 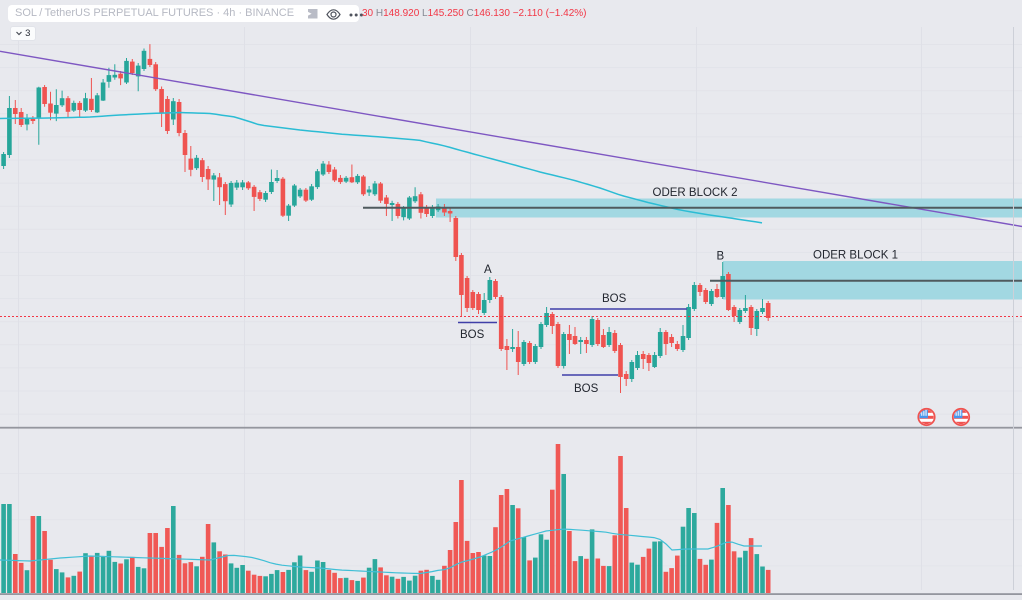 What do you see at coordinates (855, 256) in the screenshot?
I see `svg-text: ODER BLOCK 1` at bounding box center [855, 256].